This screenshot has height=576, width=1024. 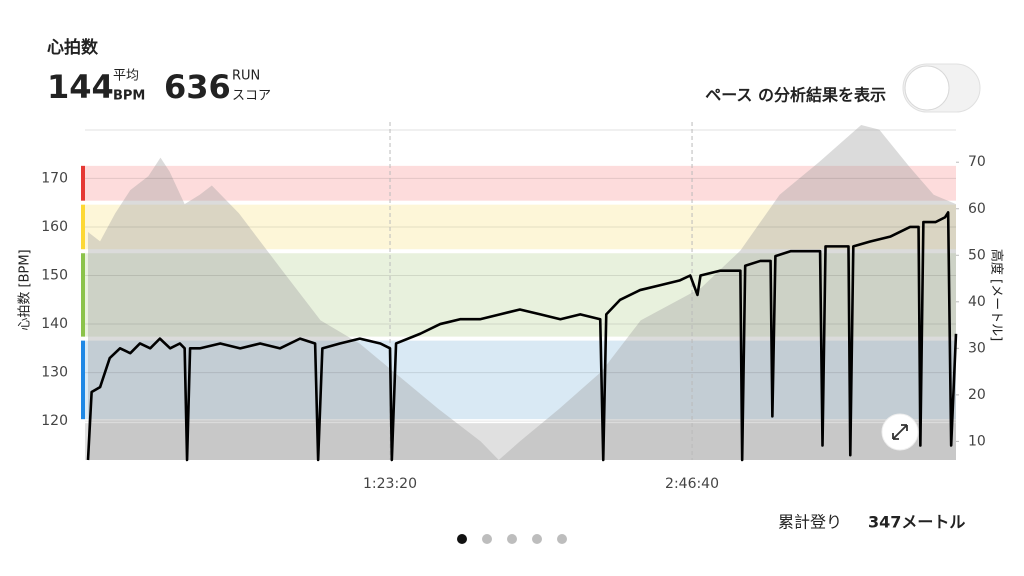 I want to click on score-label: スコア, so click(x=251, y=96).